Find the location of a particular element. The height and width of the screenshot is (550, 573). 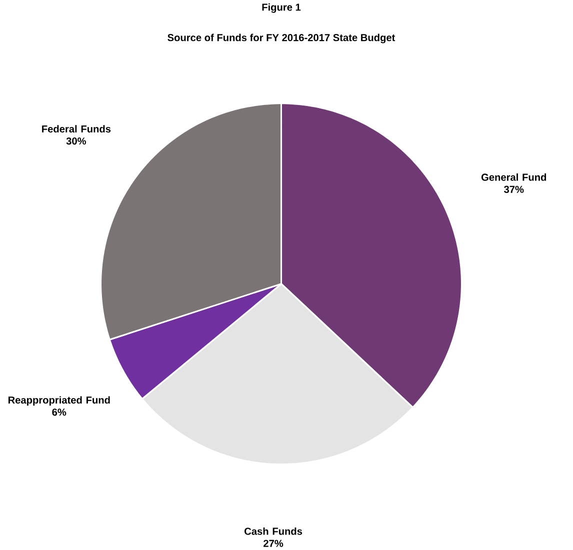

slice-label: Reappropriated Fund is located at coordinates (59, 401).